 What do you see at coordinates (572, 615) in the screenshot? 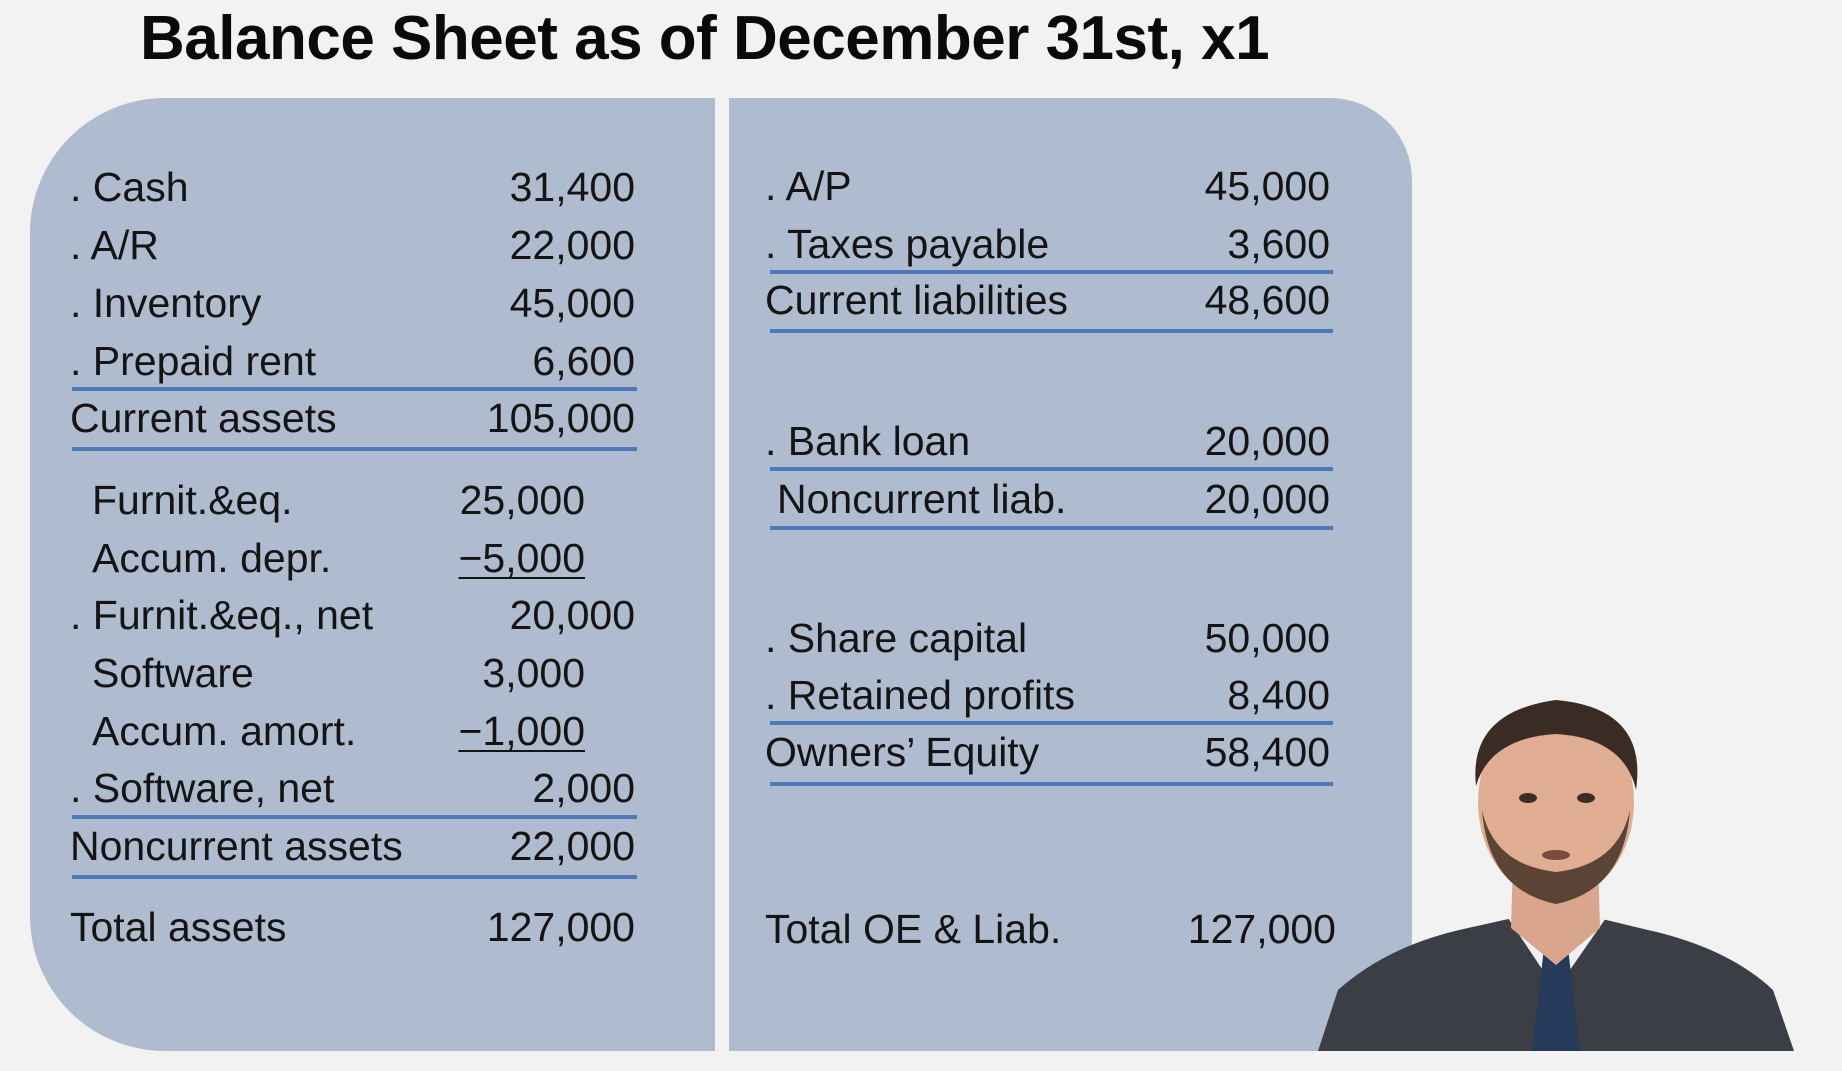
I see `furniture-eq-net-value: 20,000` at bounding box center [572, 615].